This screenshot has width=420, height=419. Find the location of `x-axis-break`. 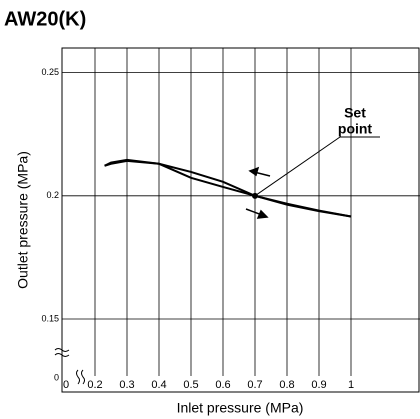

x-axis-break is located at coordinates (80, 377).